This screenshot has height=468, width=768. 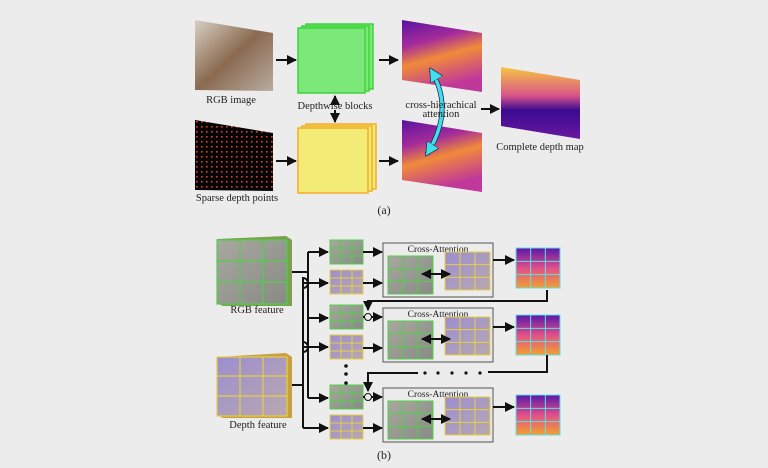 I want to click on depth-trunk, so click(x=300, y=352).